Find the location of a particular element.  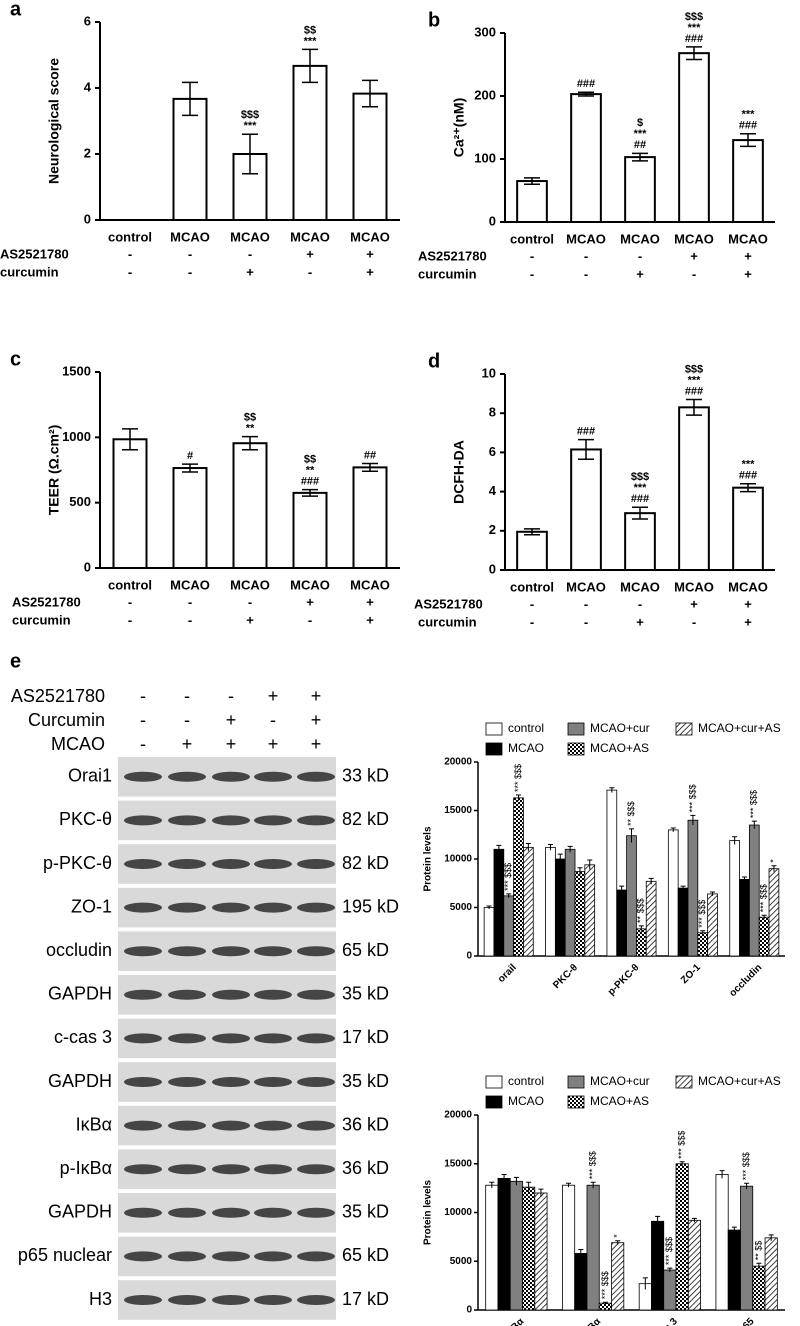

y-tick-label: 20000 is located at coordinates (458, 762).